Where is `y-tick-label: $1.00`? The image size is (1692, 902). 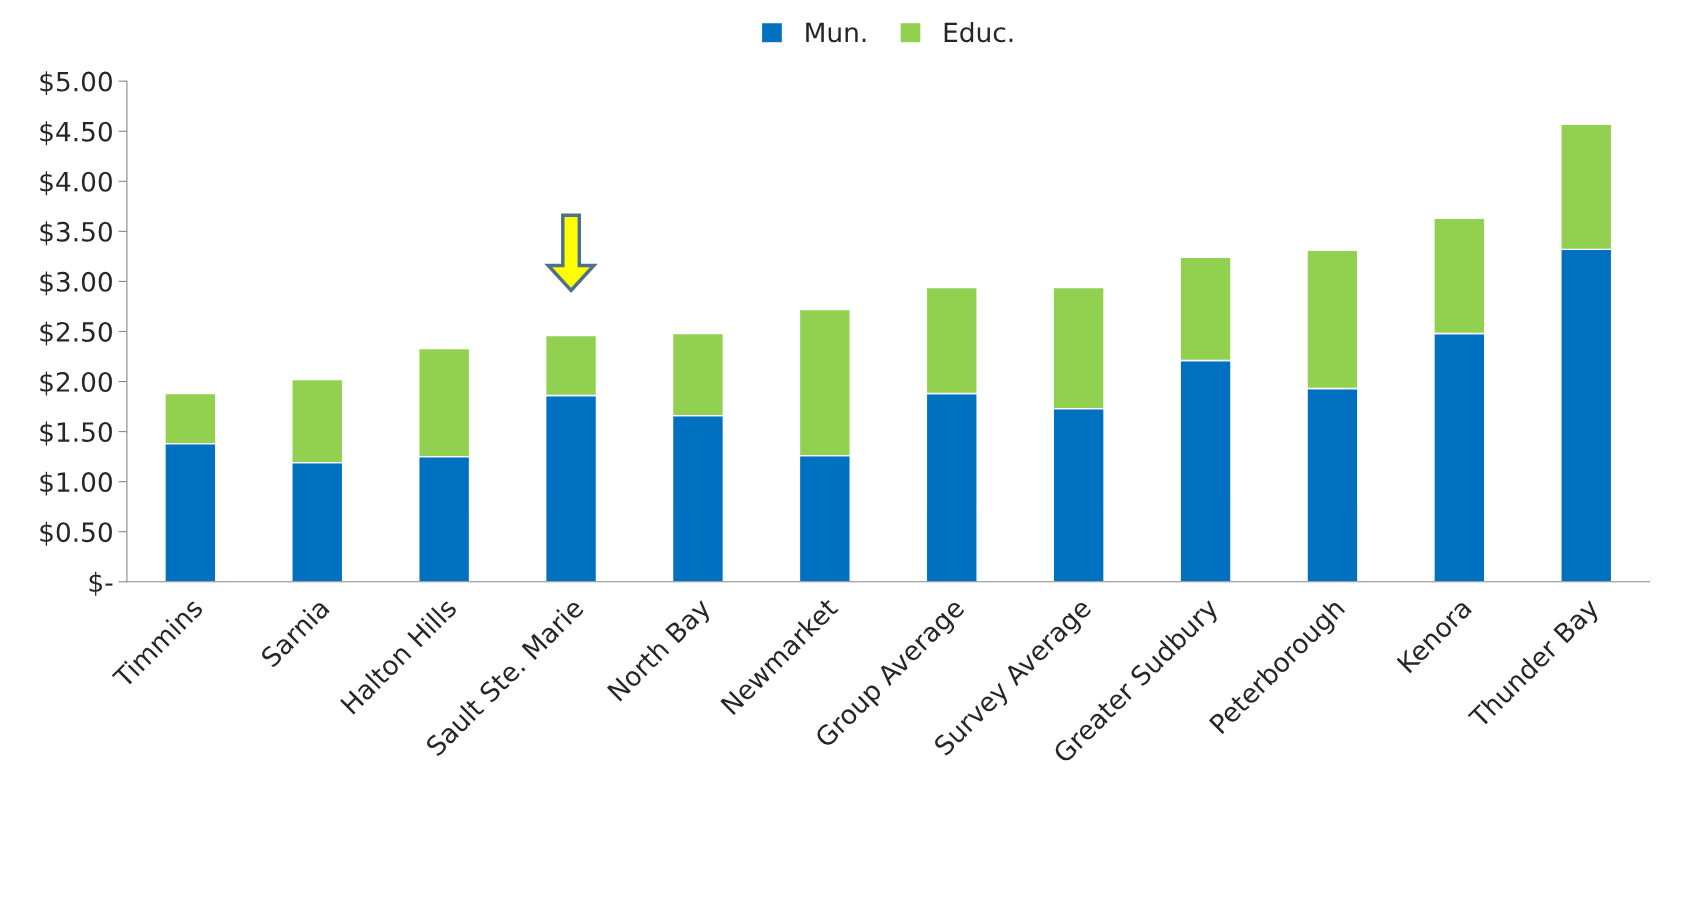
y-tick-label: $1.00 is located at coordinates (76, 483).